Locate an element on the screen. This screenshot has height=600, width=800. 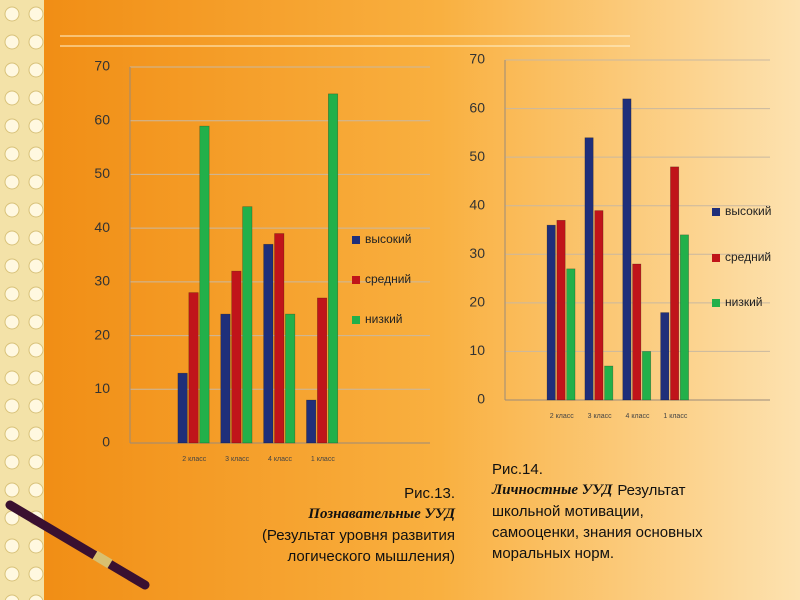
caption-text: Рис.13. is located at coordinates (429, 493).